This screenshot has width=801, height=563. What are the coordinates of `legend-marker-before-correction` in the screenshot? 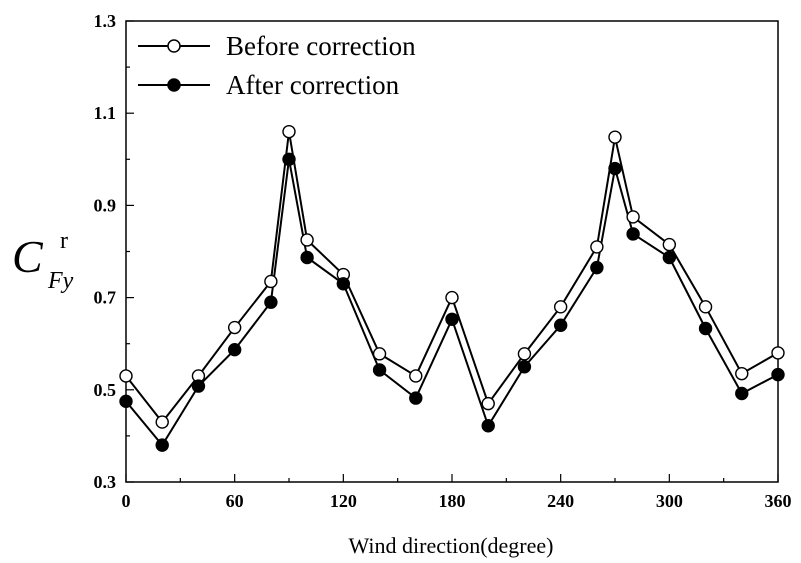 It's located at (174, 46).